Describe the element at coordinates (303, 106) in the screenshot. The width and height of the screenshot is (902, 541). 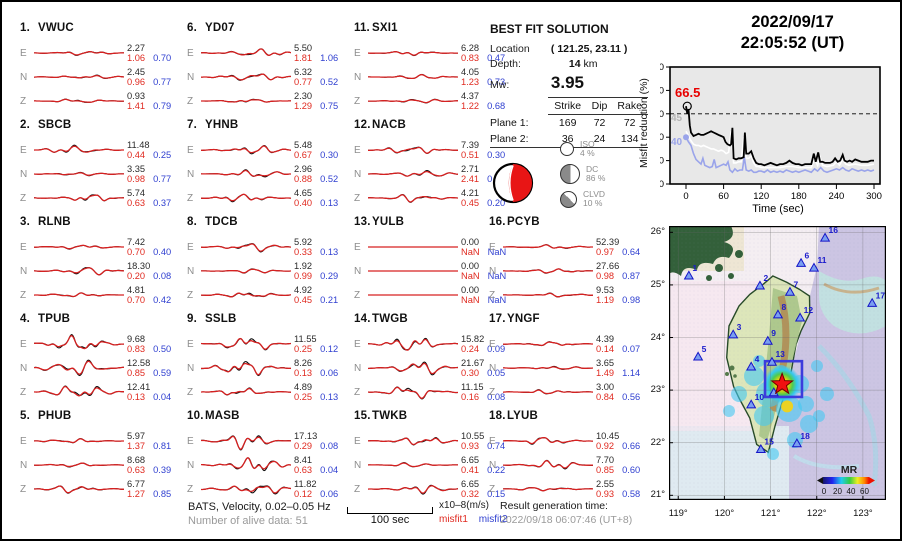
I see `misfit1-value: 1.29` at that location.